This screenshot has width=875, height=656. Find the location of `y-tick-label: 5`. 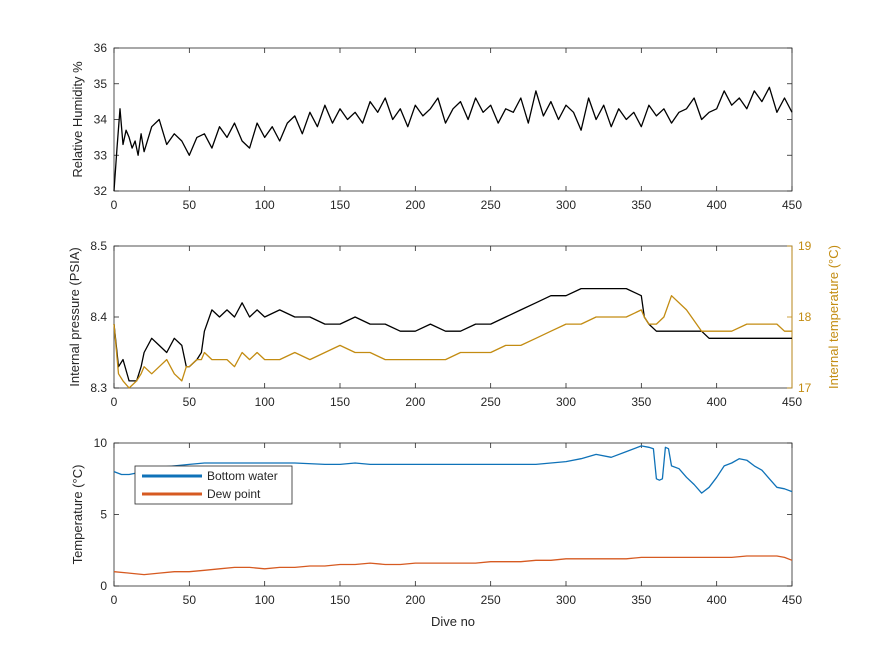

y-tick-label: 5 is located at coordinates (103, 515).